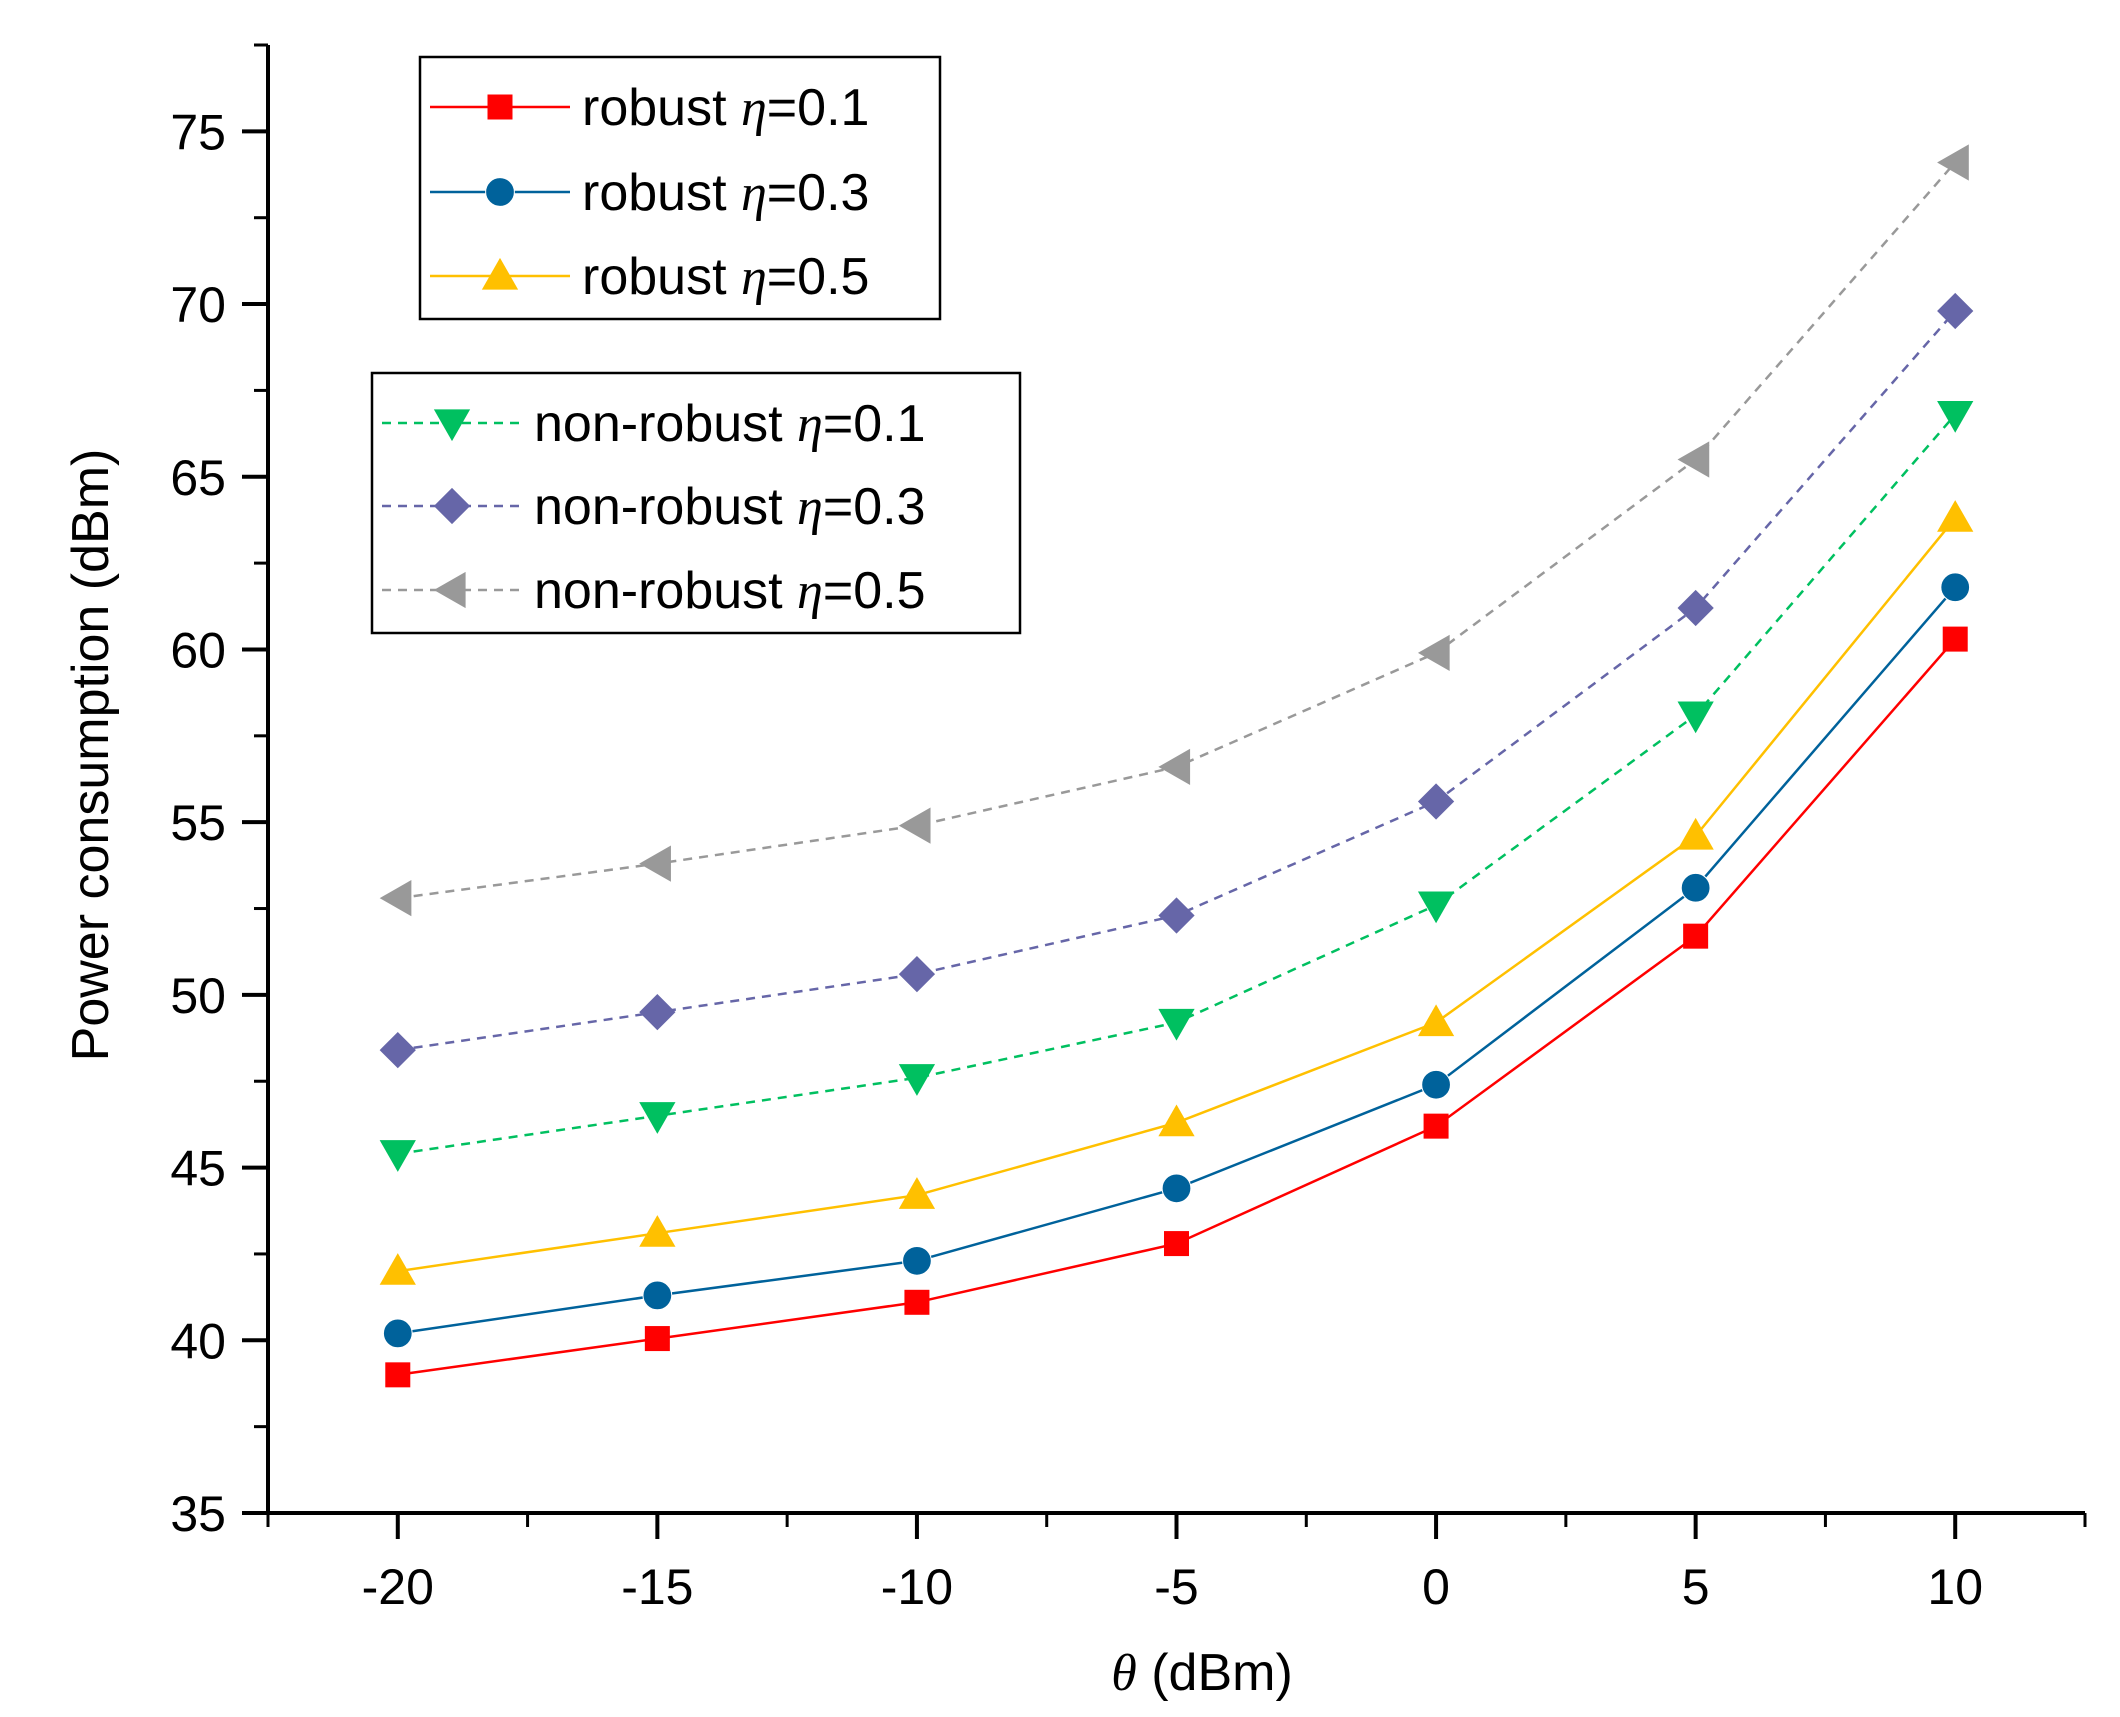 This screenshot has height=1717, width=2120. I want to click on x-axis-symbol: θ, so click(1124, 1673).